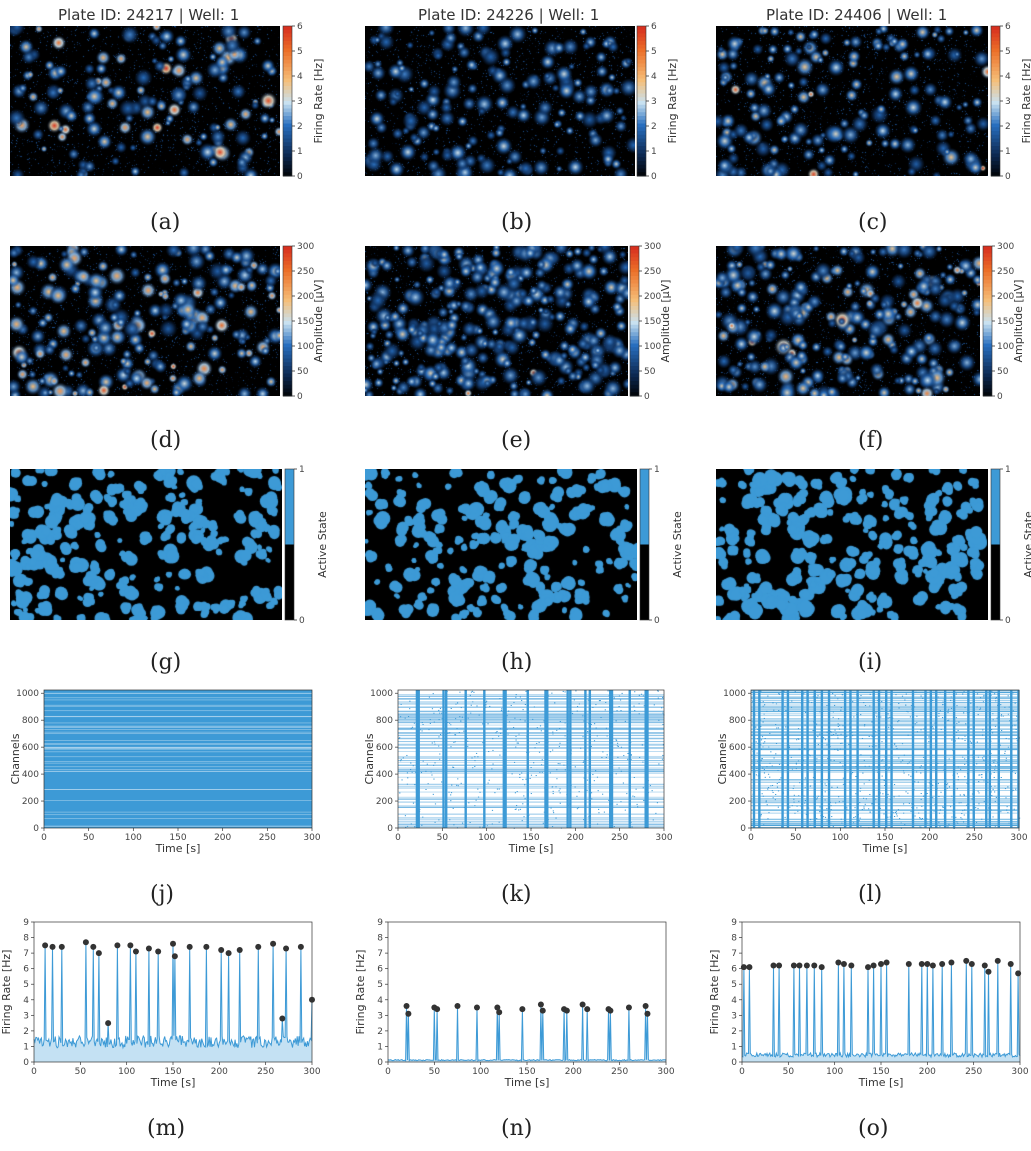 This screenshot has width=1031, height=1151. Describe the element at coordinates (927, 1072) in the screenshot. I see `x-tick-label-o: 200` at that location.